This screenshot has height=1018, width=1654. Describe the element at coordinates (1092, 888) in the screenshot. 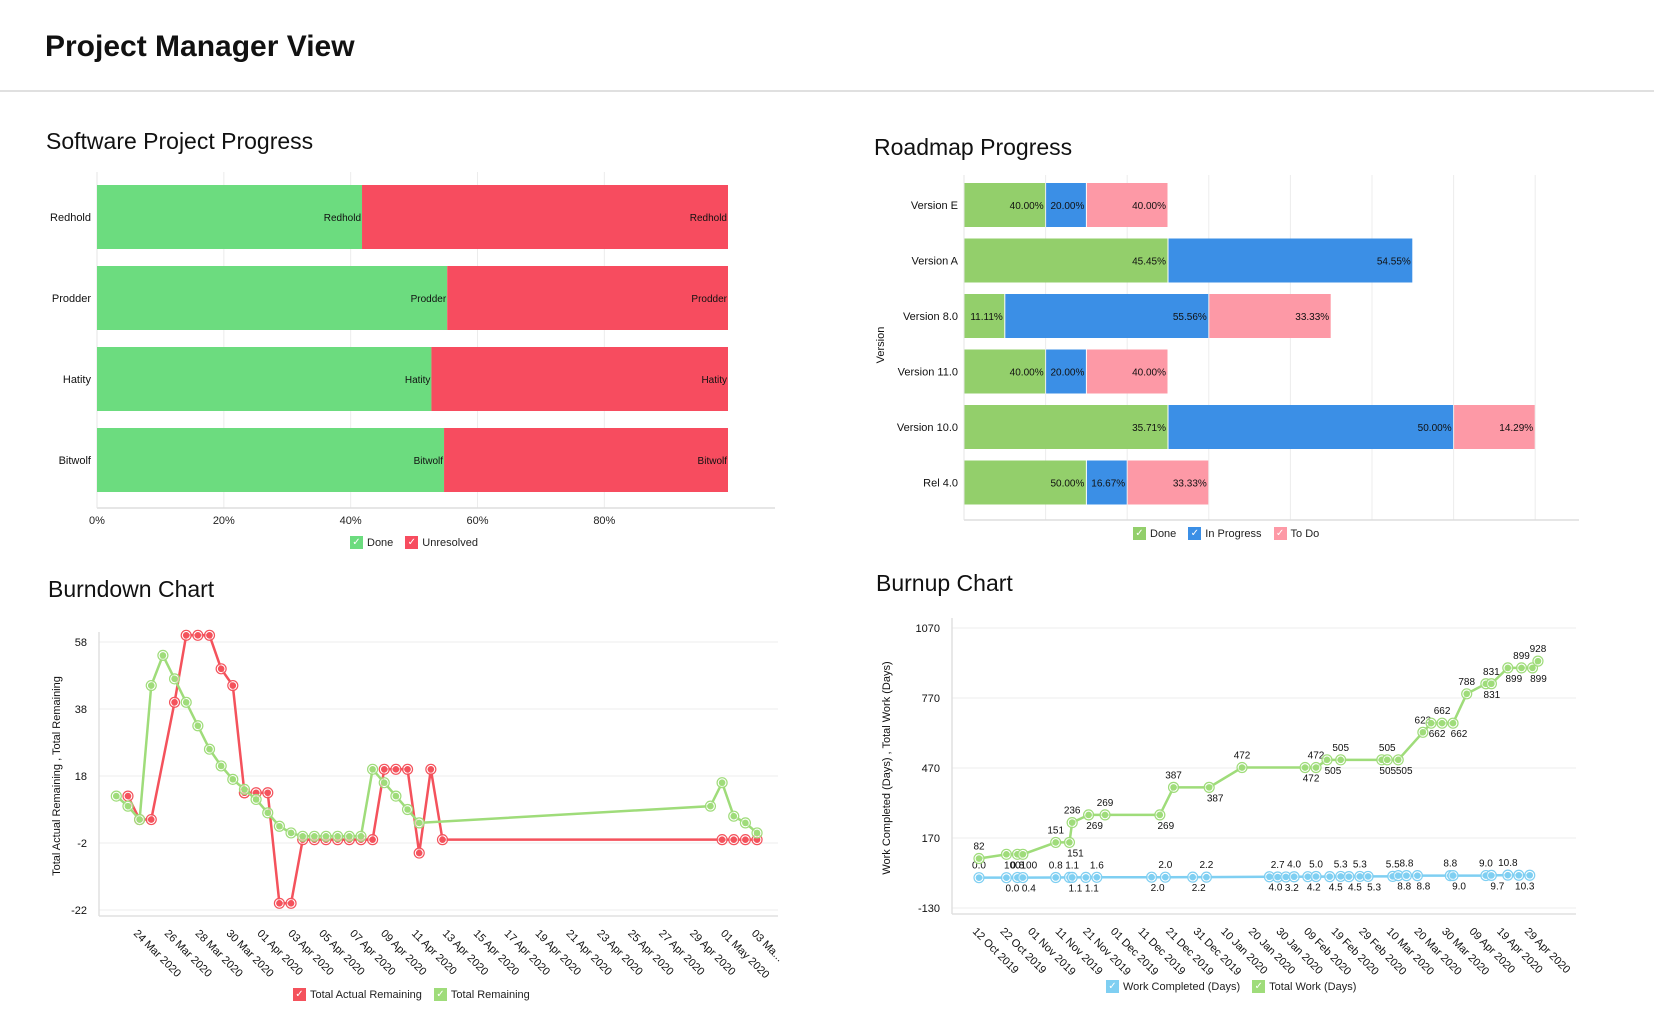

I see `data-label: 1.1` at that location.